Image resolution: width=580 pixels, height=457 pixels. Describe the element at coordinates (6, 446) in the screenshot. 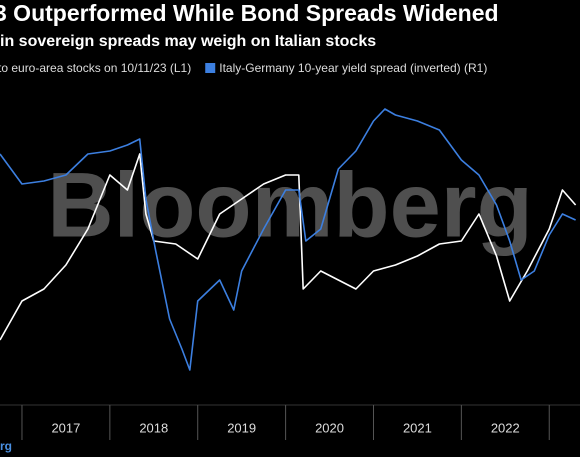

I see `source: rg` at that location.